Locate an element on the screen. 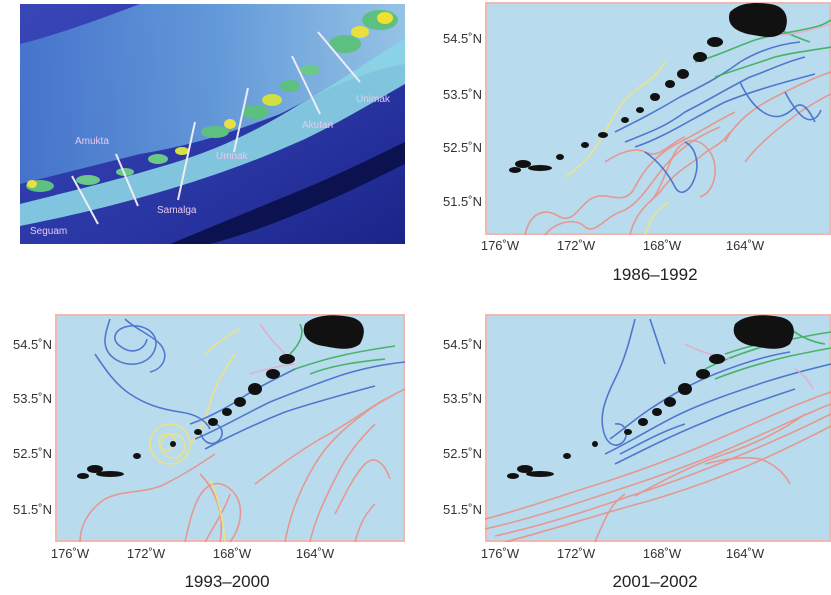  label-samalga: Samalga is located at coordinates (177, 210).